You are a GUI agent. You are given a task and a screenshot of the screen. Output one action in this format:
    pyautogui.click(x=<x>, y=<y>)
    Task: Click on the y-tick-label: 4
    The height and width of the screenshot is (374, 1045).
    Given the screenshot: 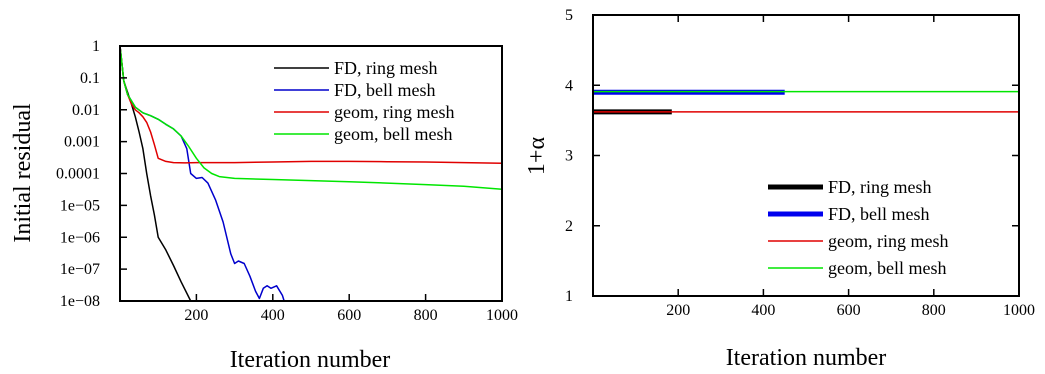 What is the action you would take?
    pyautogui.click(x=569, y=85)
    